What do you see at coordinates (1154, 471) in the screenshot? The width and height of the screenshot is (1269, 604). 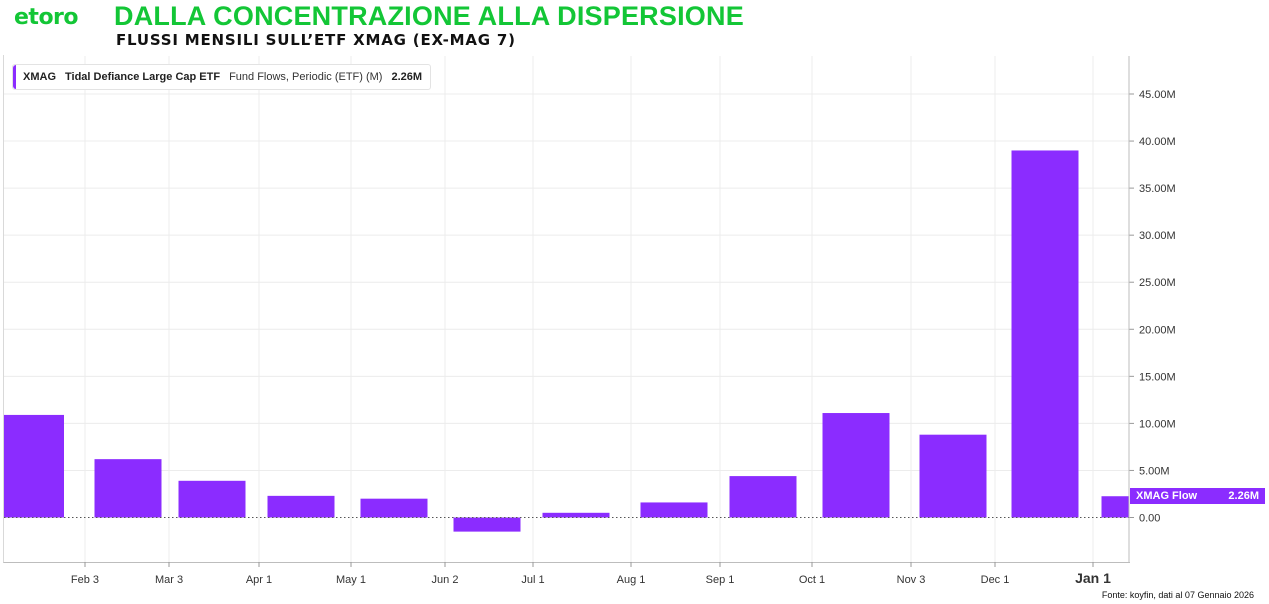 I see `y-tick-label: 5.00M` at bounding box center [1154, 471].